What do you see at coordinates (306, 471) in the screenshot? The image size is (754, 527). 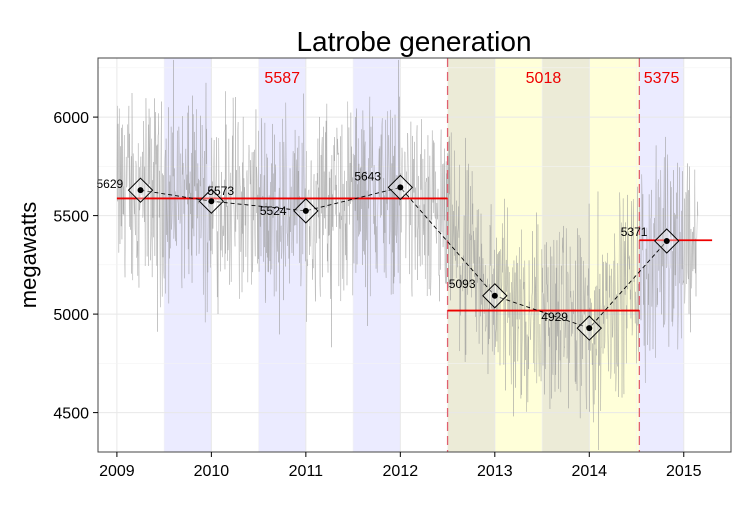 I see `x-tick-label: 2011` at bounding box center [306, 471].